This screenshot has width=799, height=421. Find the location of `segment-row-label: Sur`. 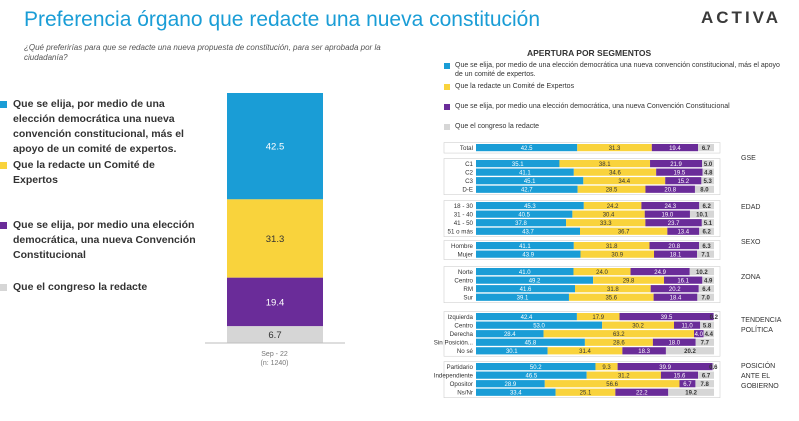

segment-row-label: Sur is located at coordinates (468, 298).